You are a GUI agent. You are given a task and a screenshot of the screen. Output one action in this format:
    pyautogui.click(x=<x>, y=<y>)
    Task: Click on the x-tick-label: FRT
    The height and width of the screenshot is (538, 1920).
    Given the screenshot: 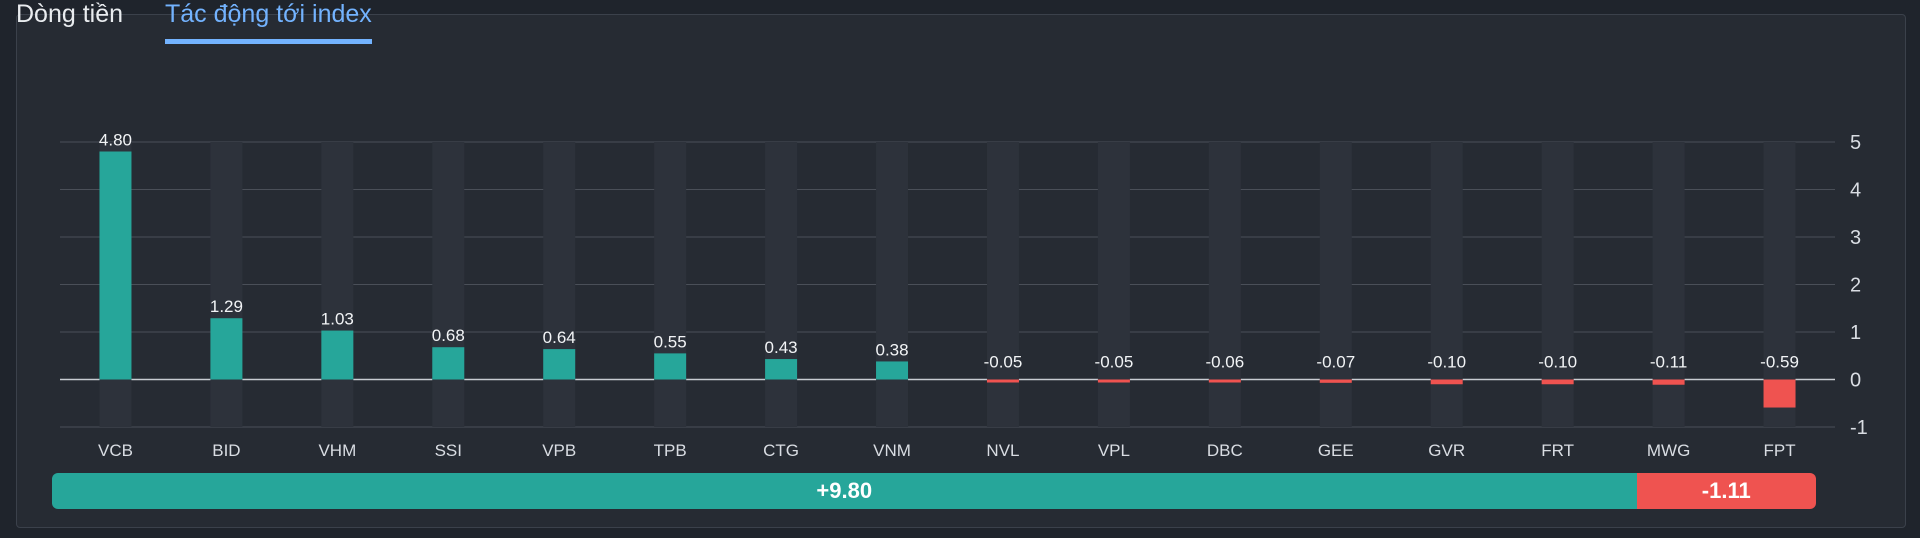 What is the action you would take?
    pyautogui.click(x=1557, y=450)
    